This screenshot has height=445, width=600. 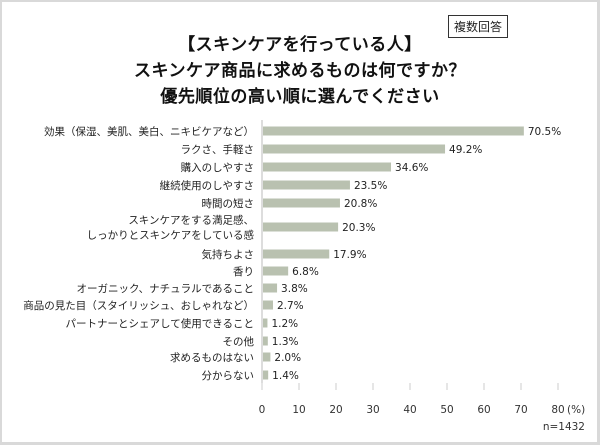 What do you see at coordinates (284, 324) in the screenshot?
I see `bar-value-label: 1.2%` at bounding box center [284, 324].